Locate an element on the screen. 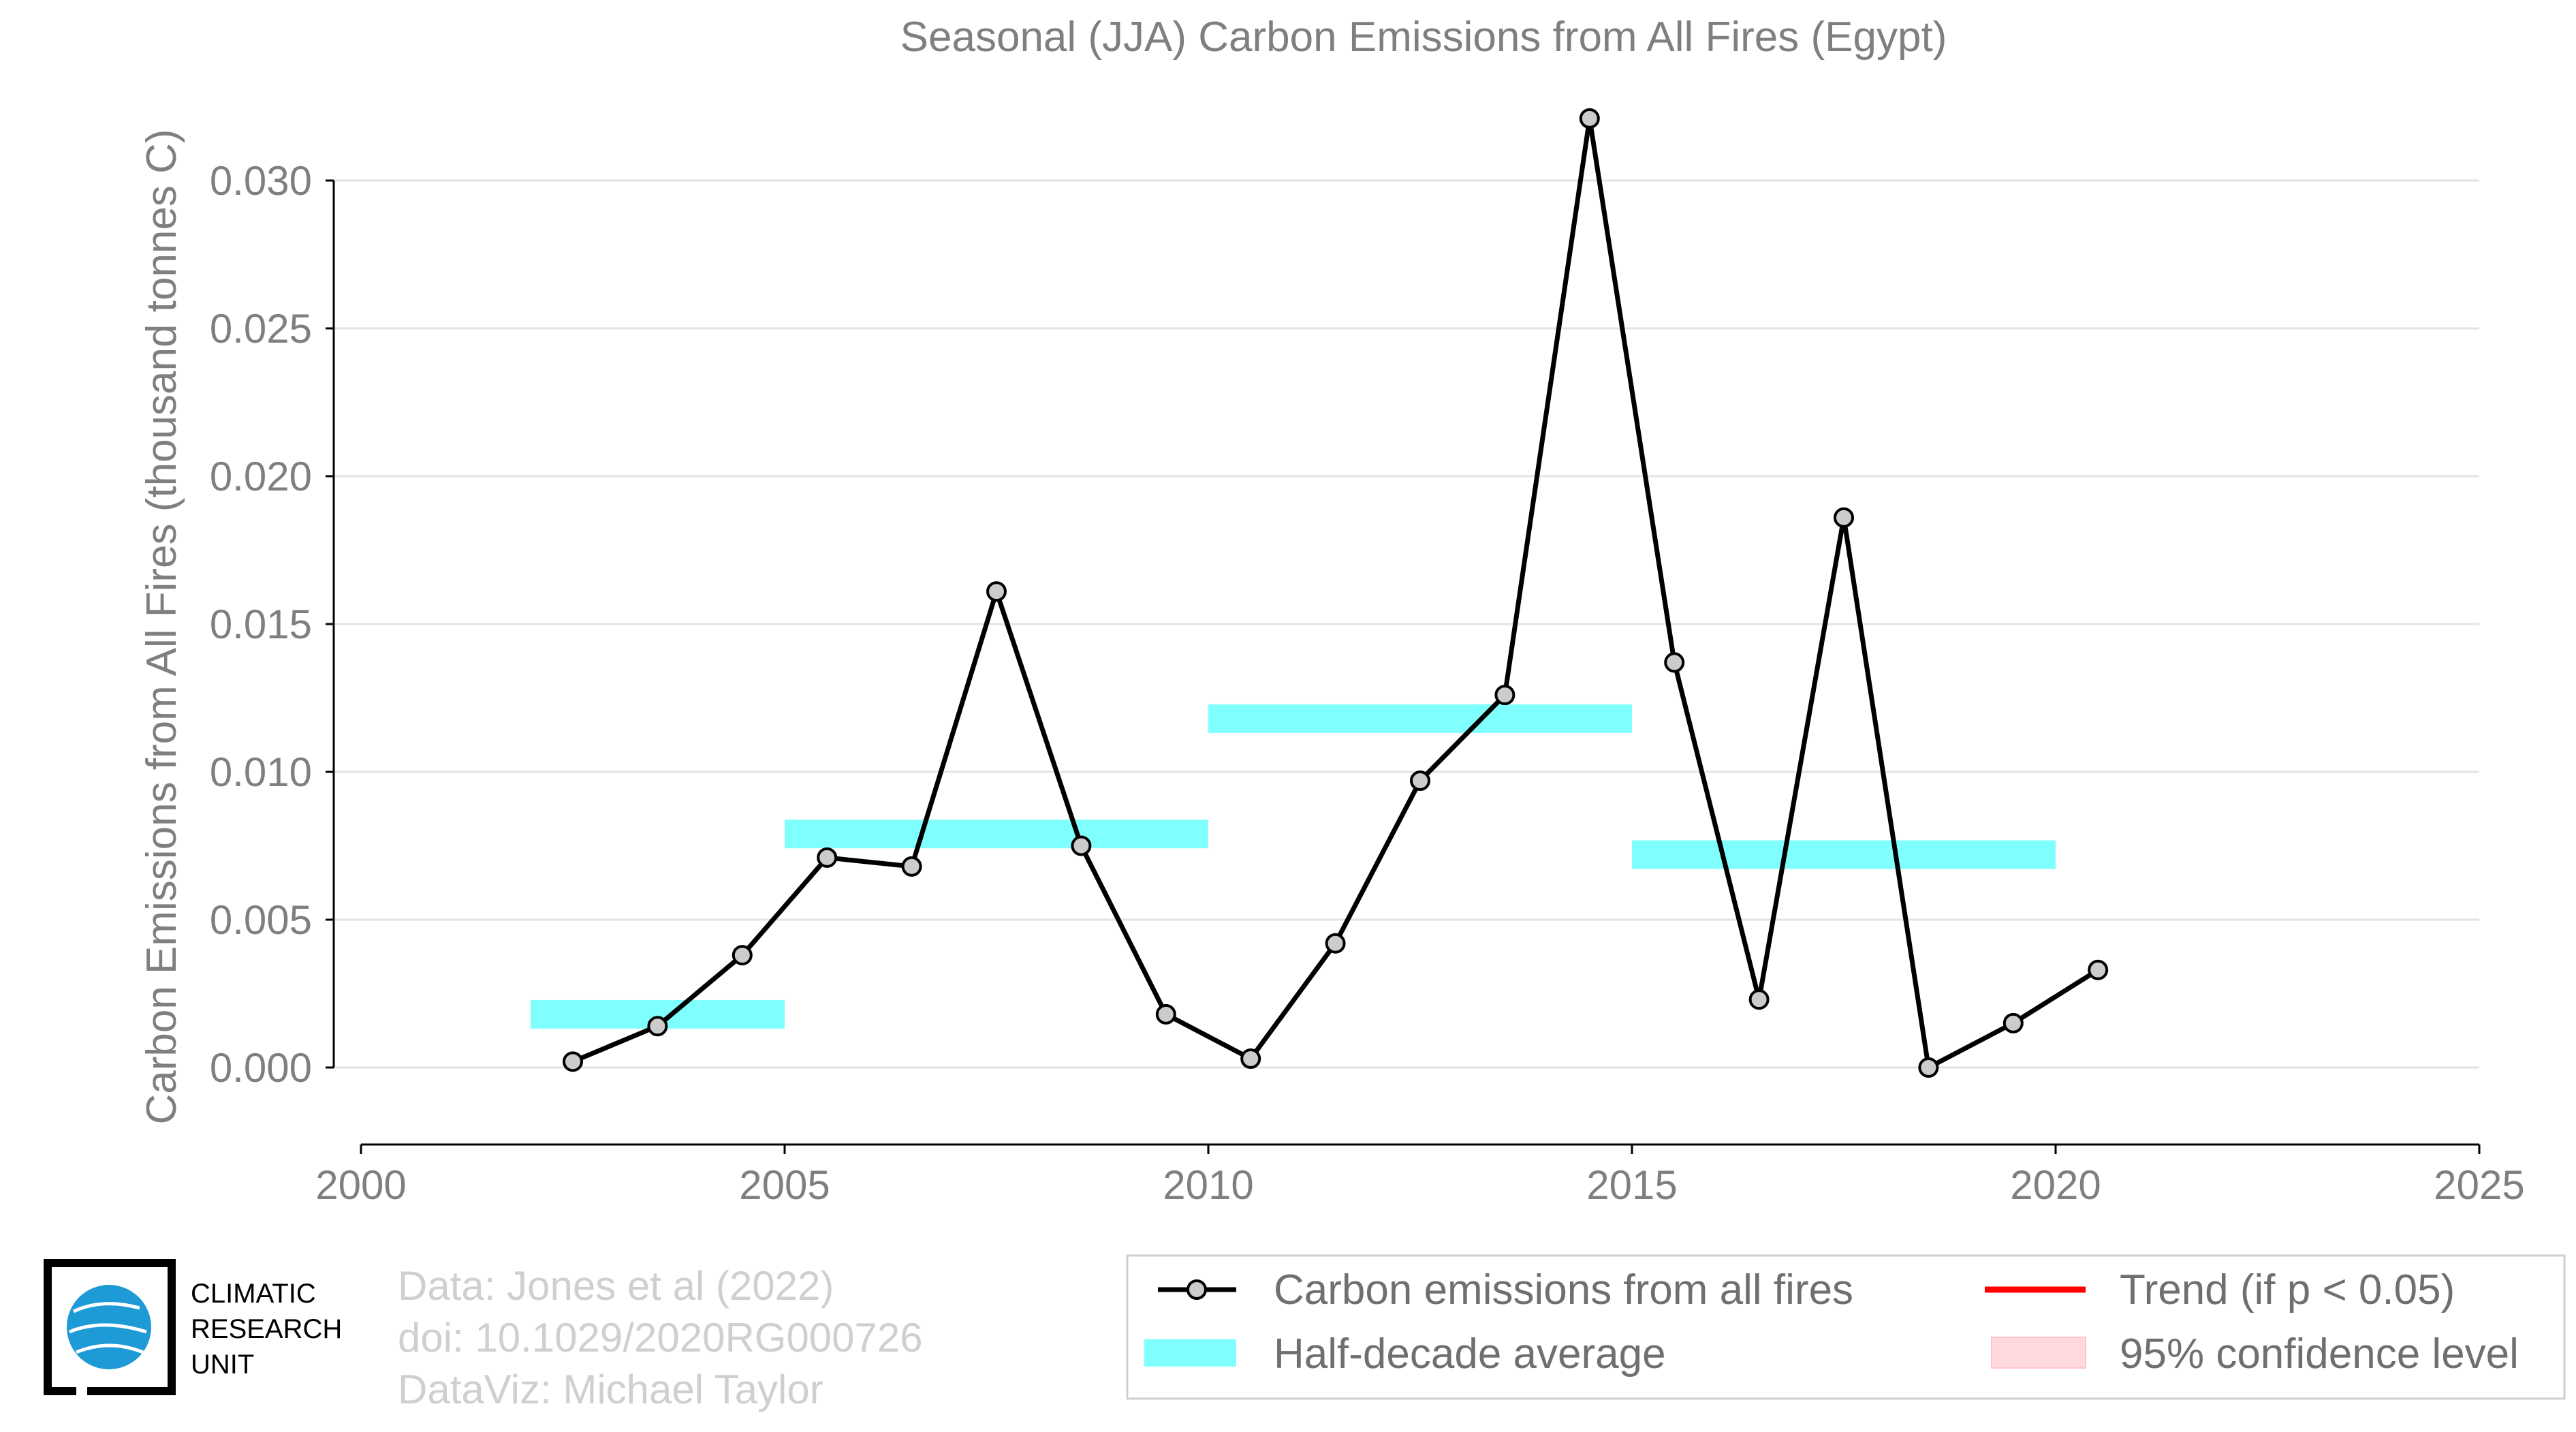  half-decade-bands is located at coordinates (1293, 866).